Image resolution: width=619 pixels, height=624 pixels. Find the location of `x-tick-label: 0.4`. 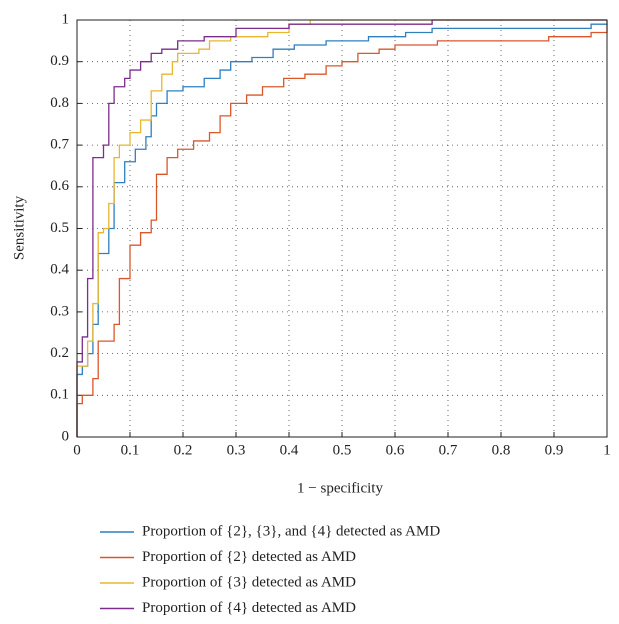

x-tick-label: 0.4 is located at coordinates (289, 450).